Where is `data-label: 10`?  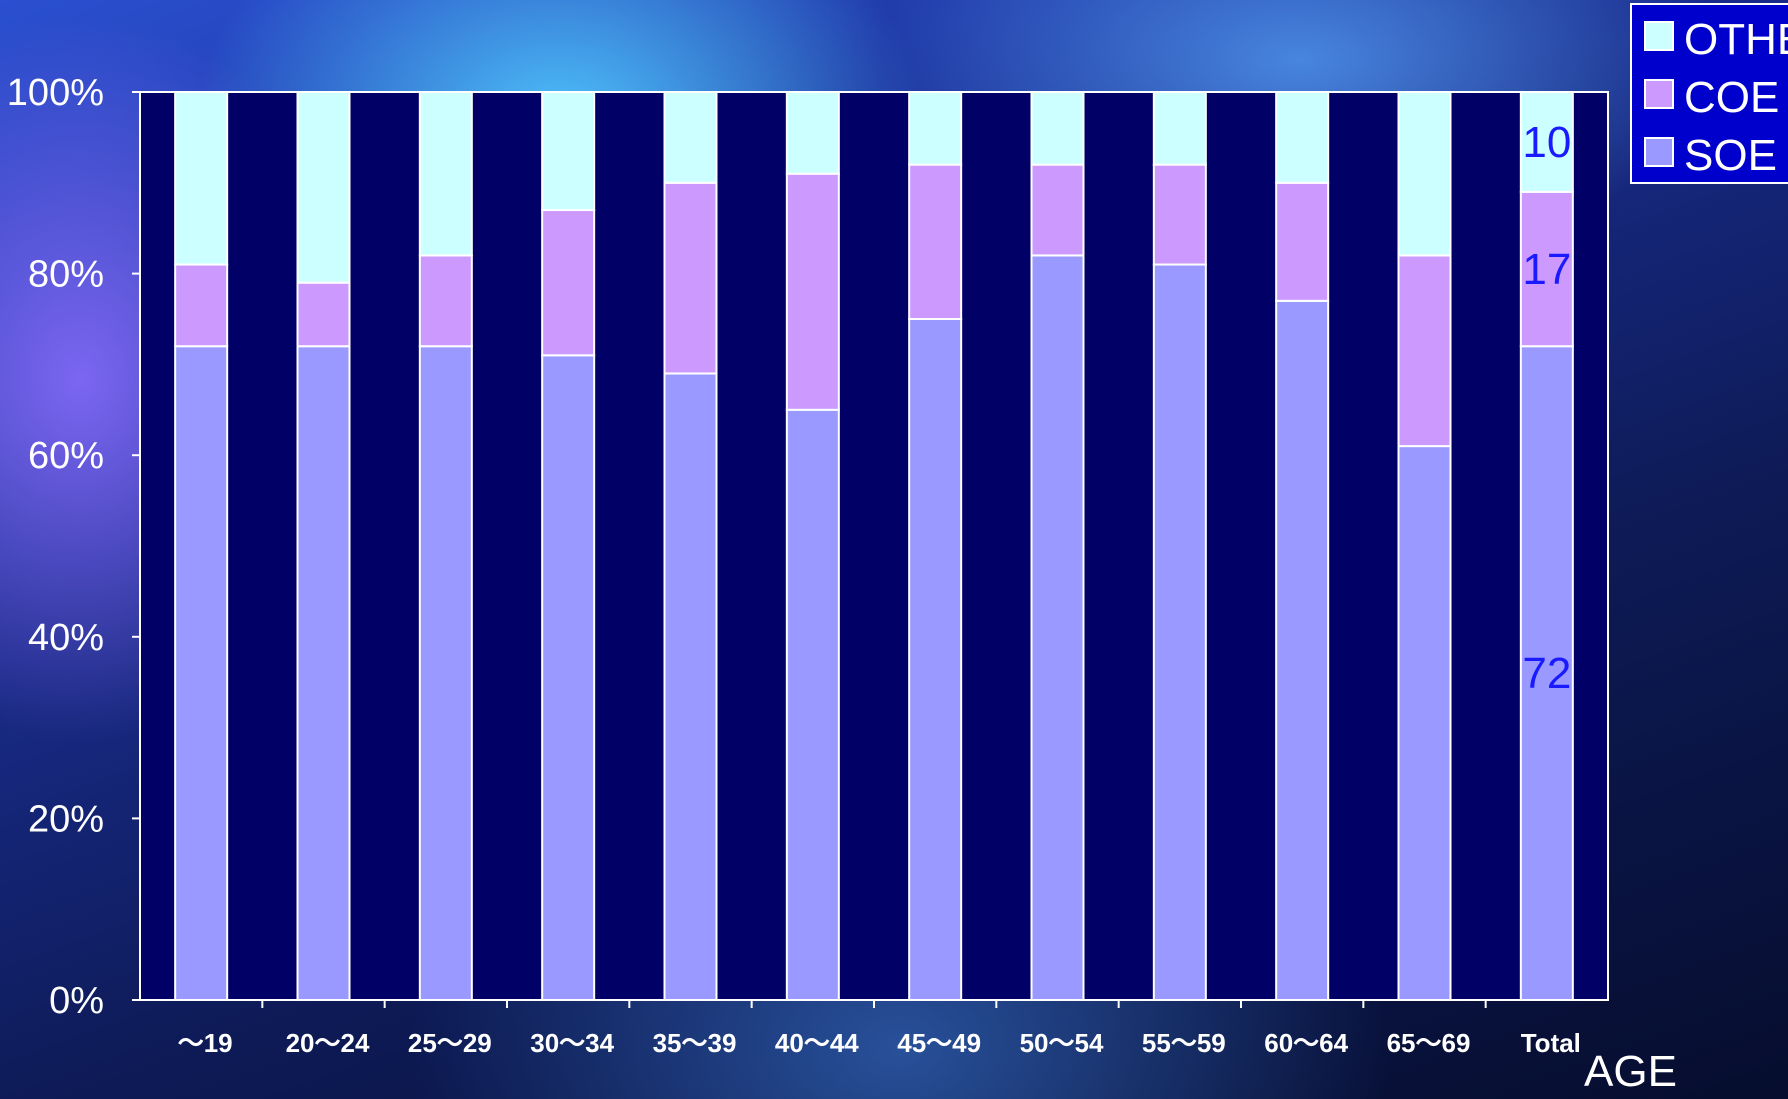
data-label: 10 is located at coordinates (1546, 142).